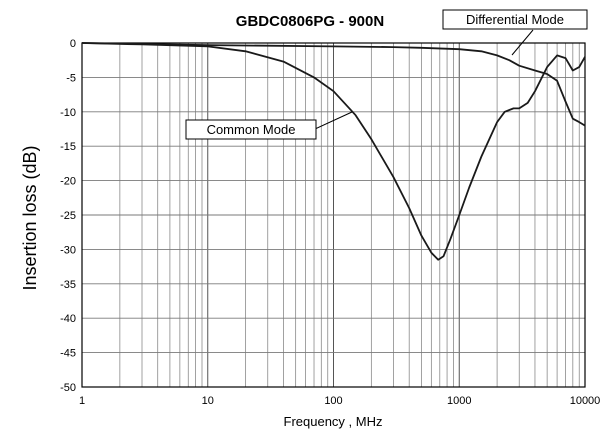 This screenshot has height=434, width=616. What do you see at coordinates (310, 21) in the screenshot?
I see `chart-title: GBDC0806PG - 900N` at bounding box center [310, 21].